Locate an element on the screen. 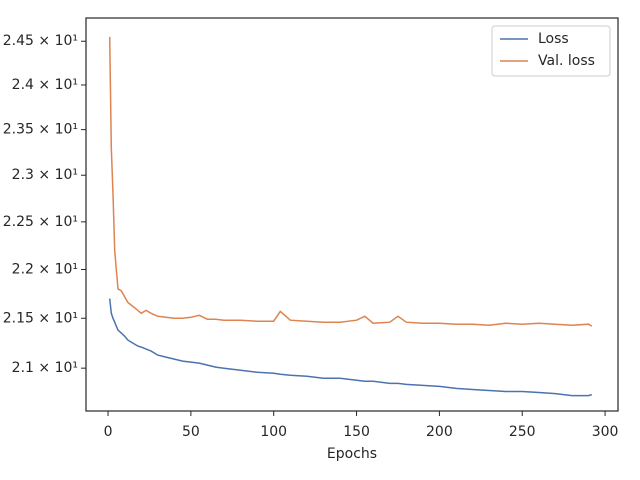  x-tick-label: 100 is located at coordinates (273, 432).